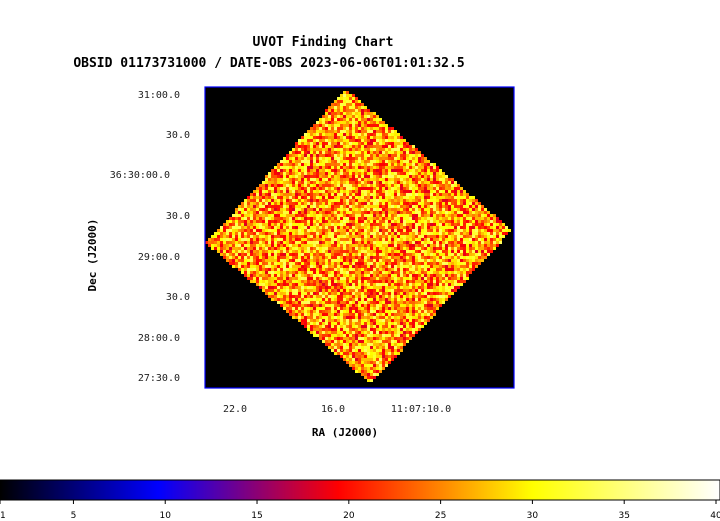  Describe the element at coordinates (349, 516) in the screenshot. I see `colorbar-tick-label: 20` at that location.